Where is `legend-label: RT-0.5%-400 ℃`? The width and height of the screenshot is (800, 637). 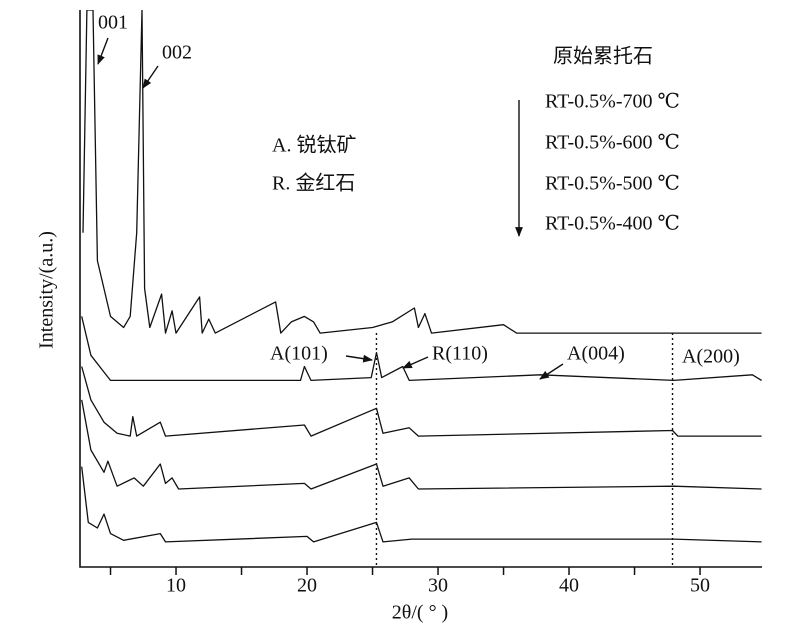
legend-label: RT-0.5%-400 ℃ is located at coordinates (612, 224).